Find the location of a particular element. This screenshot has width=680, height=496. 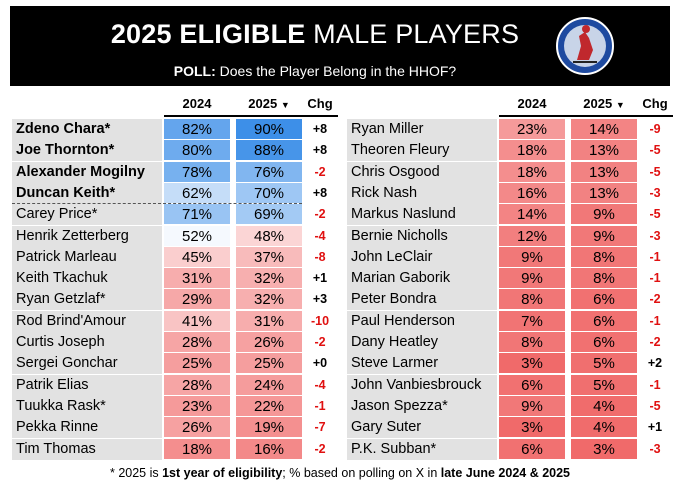

player-name: Rod Brind'Amour is located at coordinates (87, 321).